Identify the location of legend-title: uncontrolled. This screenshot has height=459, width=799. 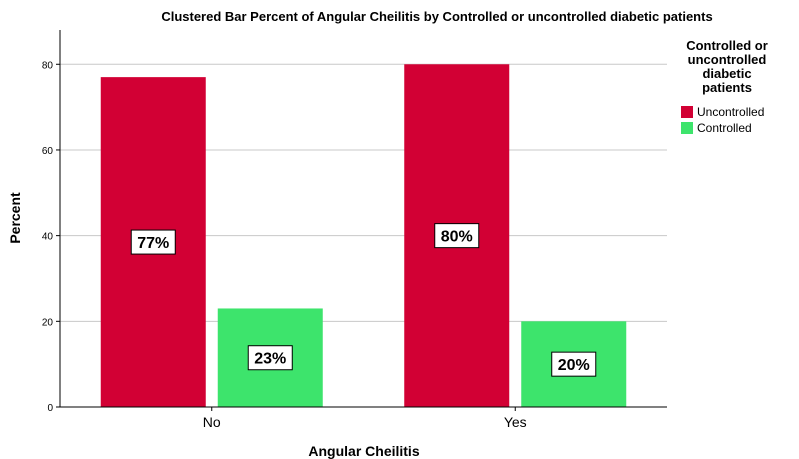
(727, 59).